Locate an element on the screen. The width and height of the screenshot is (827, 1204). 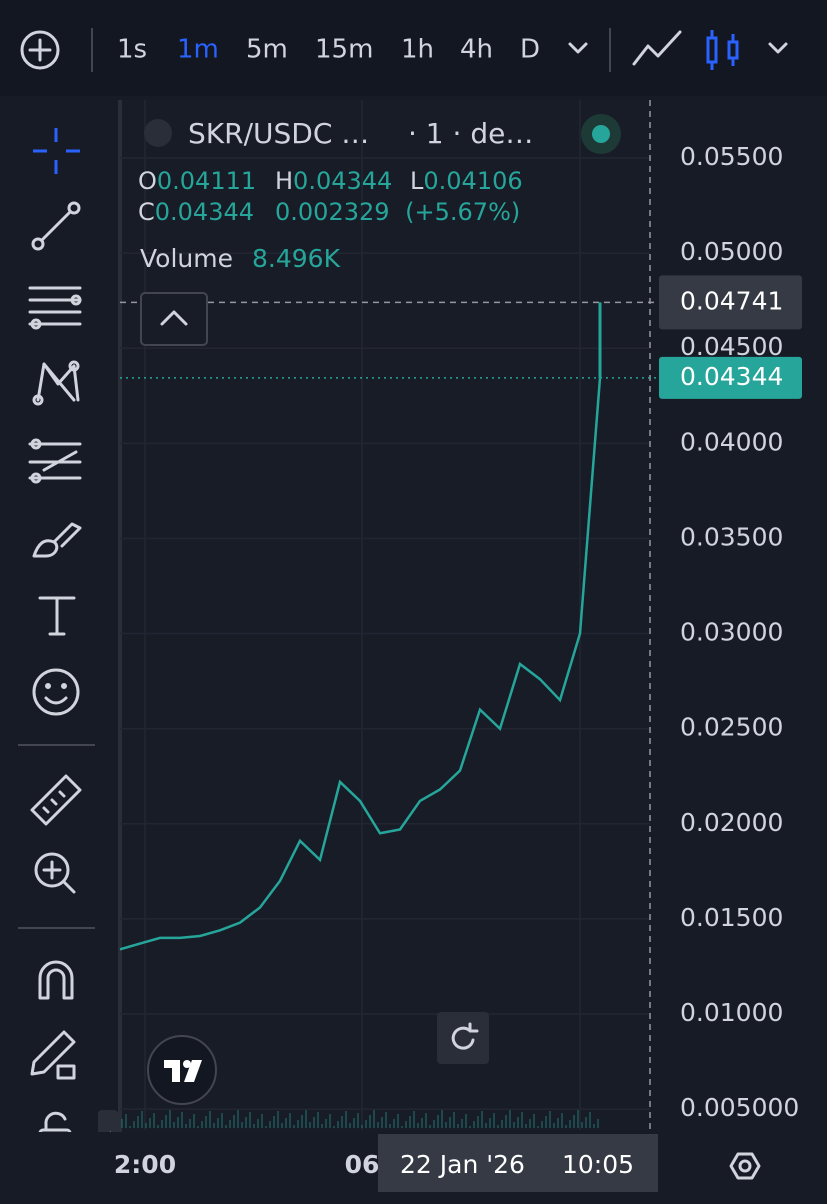
settings is located at coordinates (745, 1166).